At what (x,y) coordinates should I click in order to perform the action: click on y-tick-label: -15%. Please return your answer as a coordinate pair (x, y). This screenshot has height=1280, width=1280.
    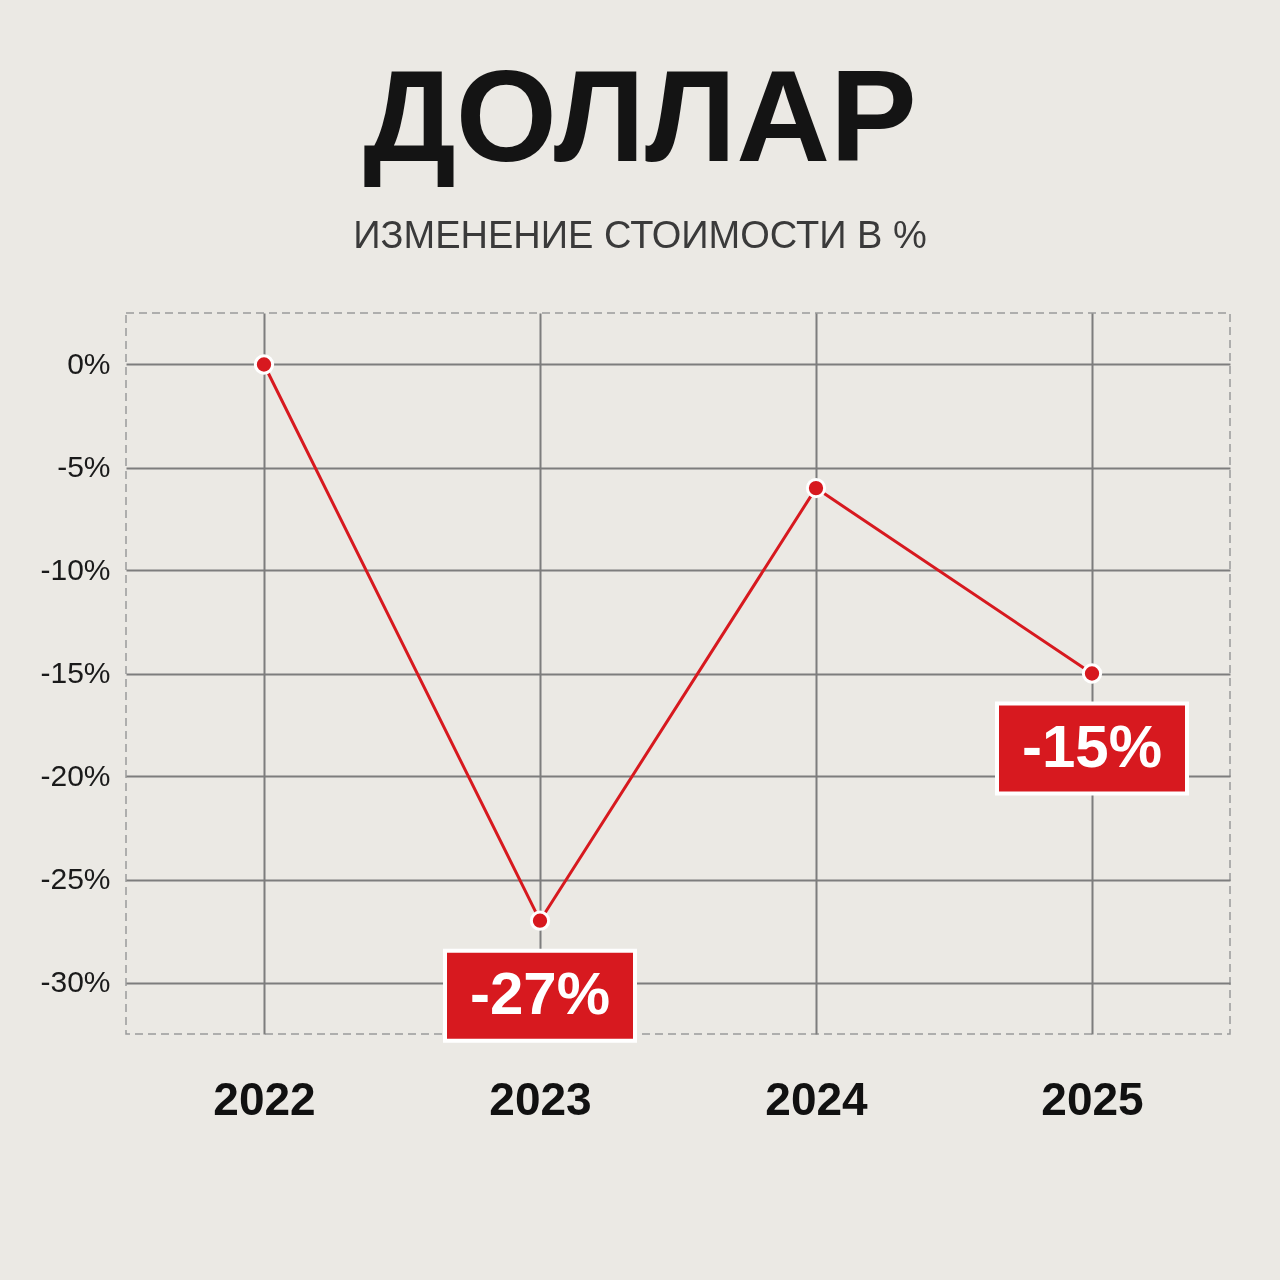
    Looking at the image, I should click on (75, 672).